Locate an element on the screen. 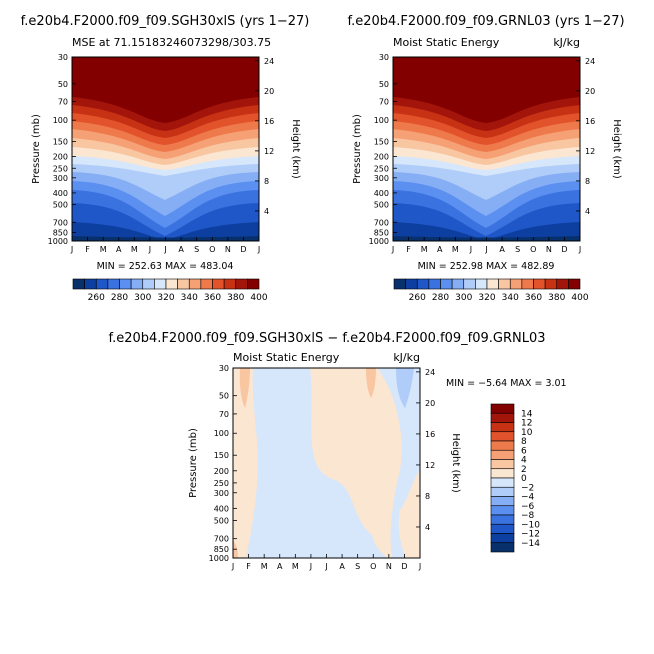 This screenshot has width=654, height=654. colorbar-label: 340 is located at coordinates (510, 298).